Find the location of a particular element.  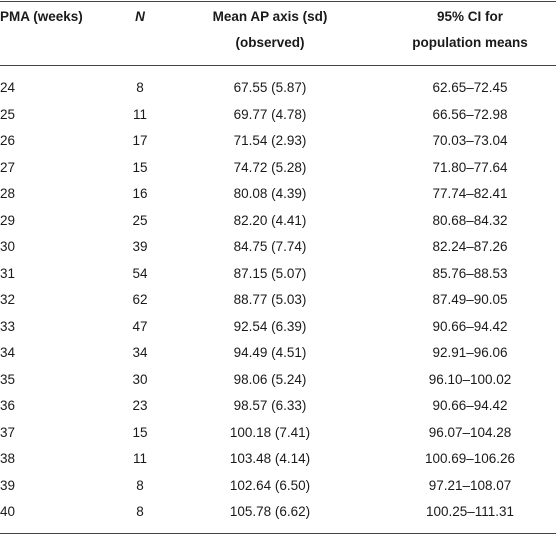

table-row: 31 54 87.15 (5.07) 85.76–88.53 is located at coordinates (278, 277).